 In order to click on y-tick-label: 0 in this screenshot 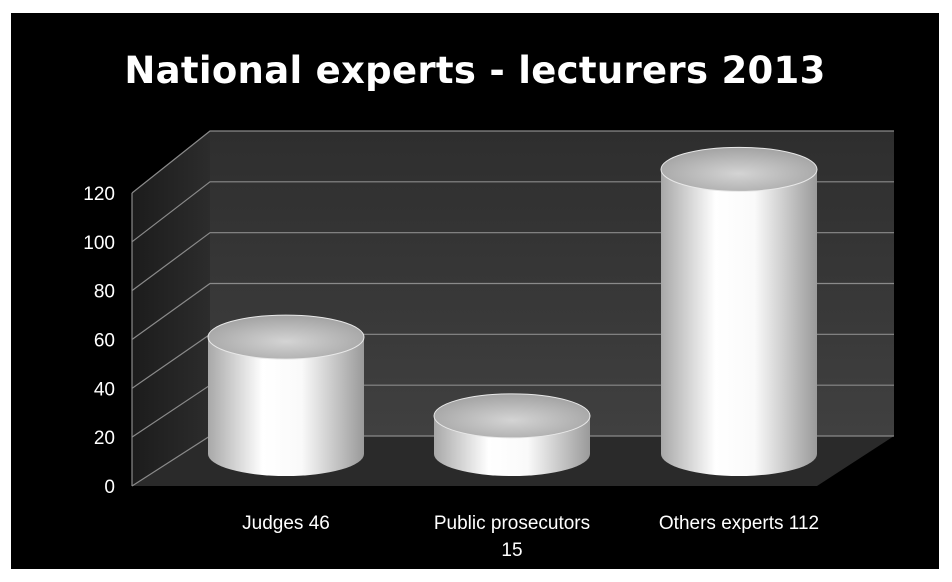, I will do `click(109, 487)`.